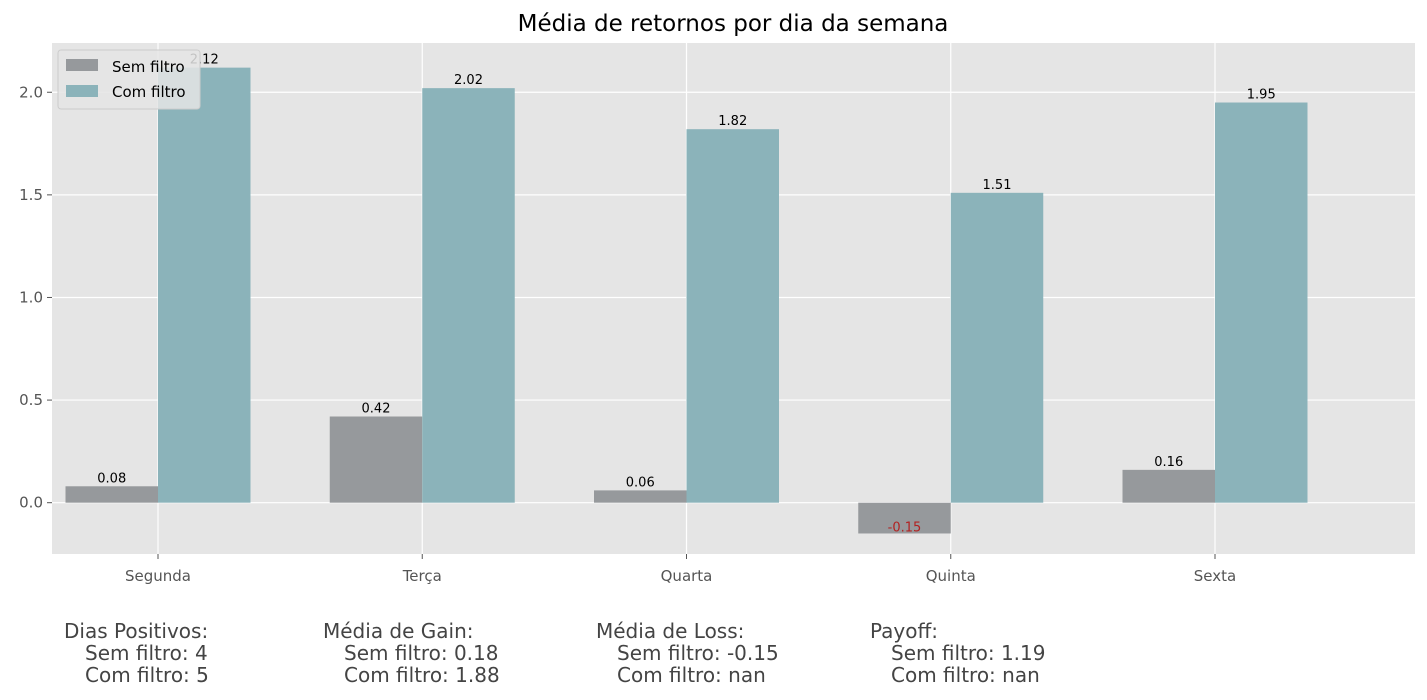 This screenshot has width=1427, height=700. I want to click on stats-mean-gain-com: Com filtro: 1.88, so click(422, 675).